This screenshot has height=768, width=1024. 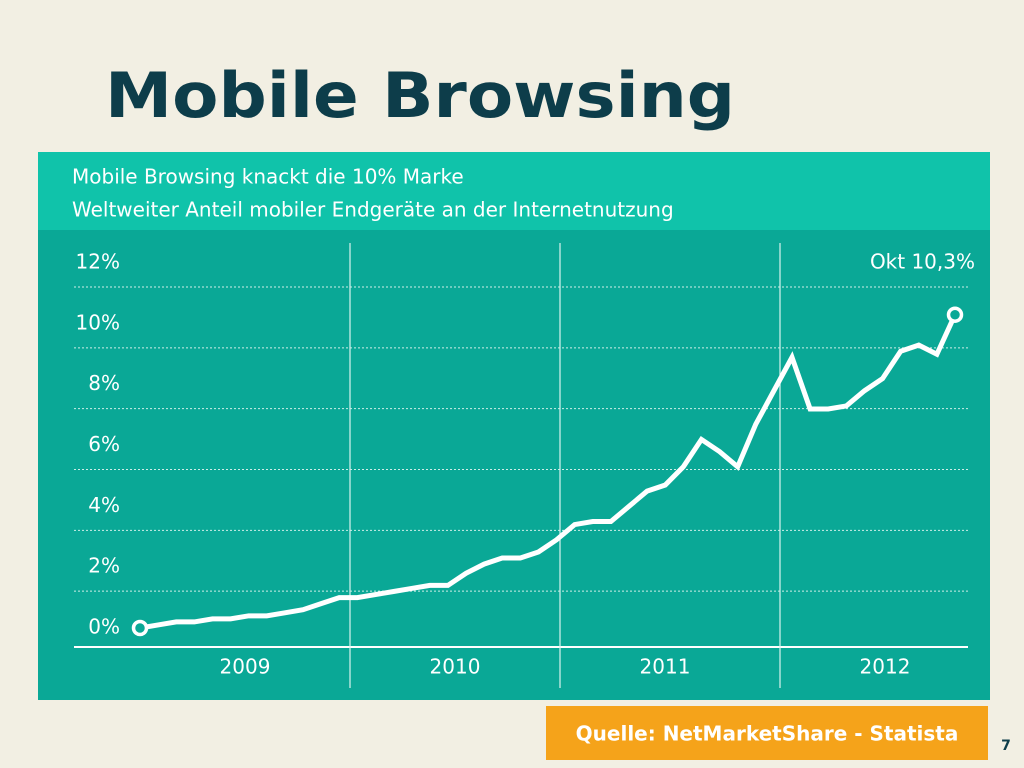 What do you see at coordinates (245, 667) in the screenshot?
I see `x-tick-label: 2009` at bounding box center [245, 667].